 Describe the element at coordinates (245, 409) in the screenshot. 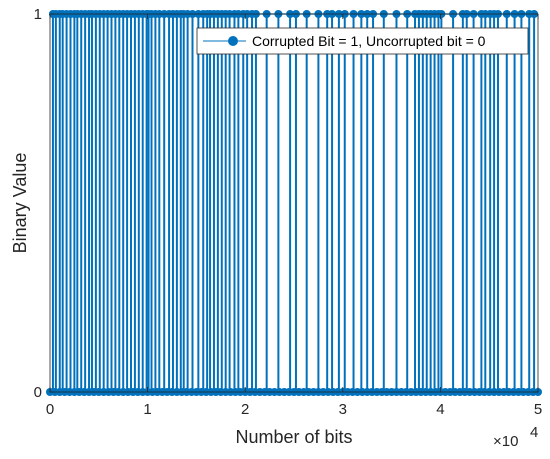

I see `x-tick-label: 2` at that location.